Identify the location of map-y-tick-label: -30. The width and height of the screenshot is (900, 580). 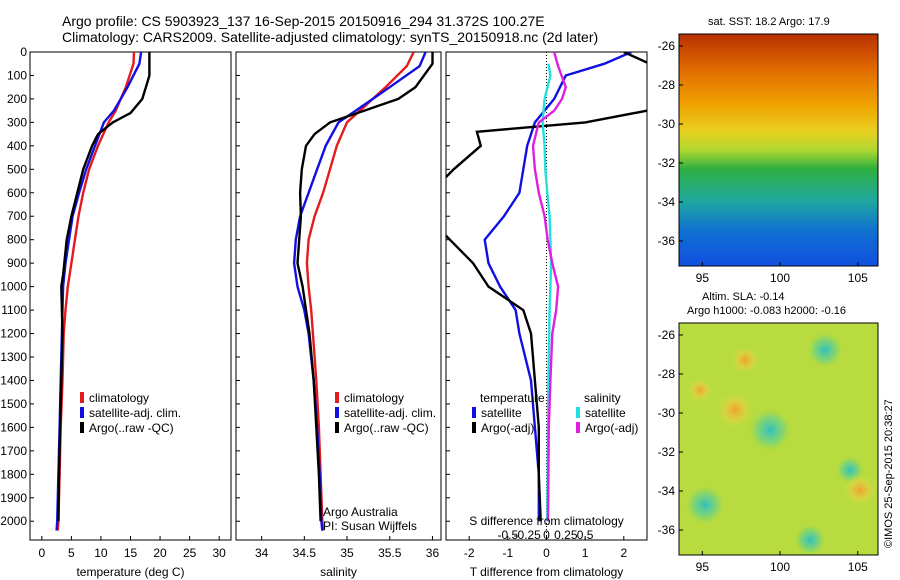
(667, 413).